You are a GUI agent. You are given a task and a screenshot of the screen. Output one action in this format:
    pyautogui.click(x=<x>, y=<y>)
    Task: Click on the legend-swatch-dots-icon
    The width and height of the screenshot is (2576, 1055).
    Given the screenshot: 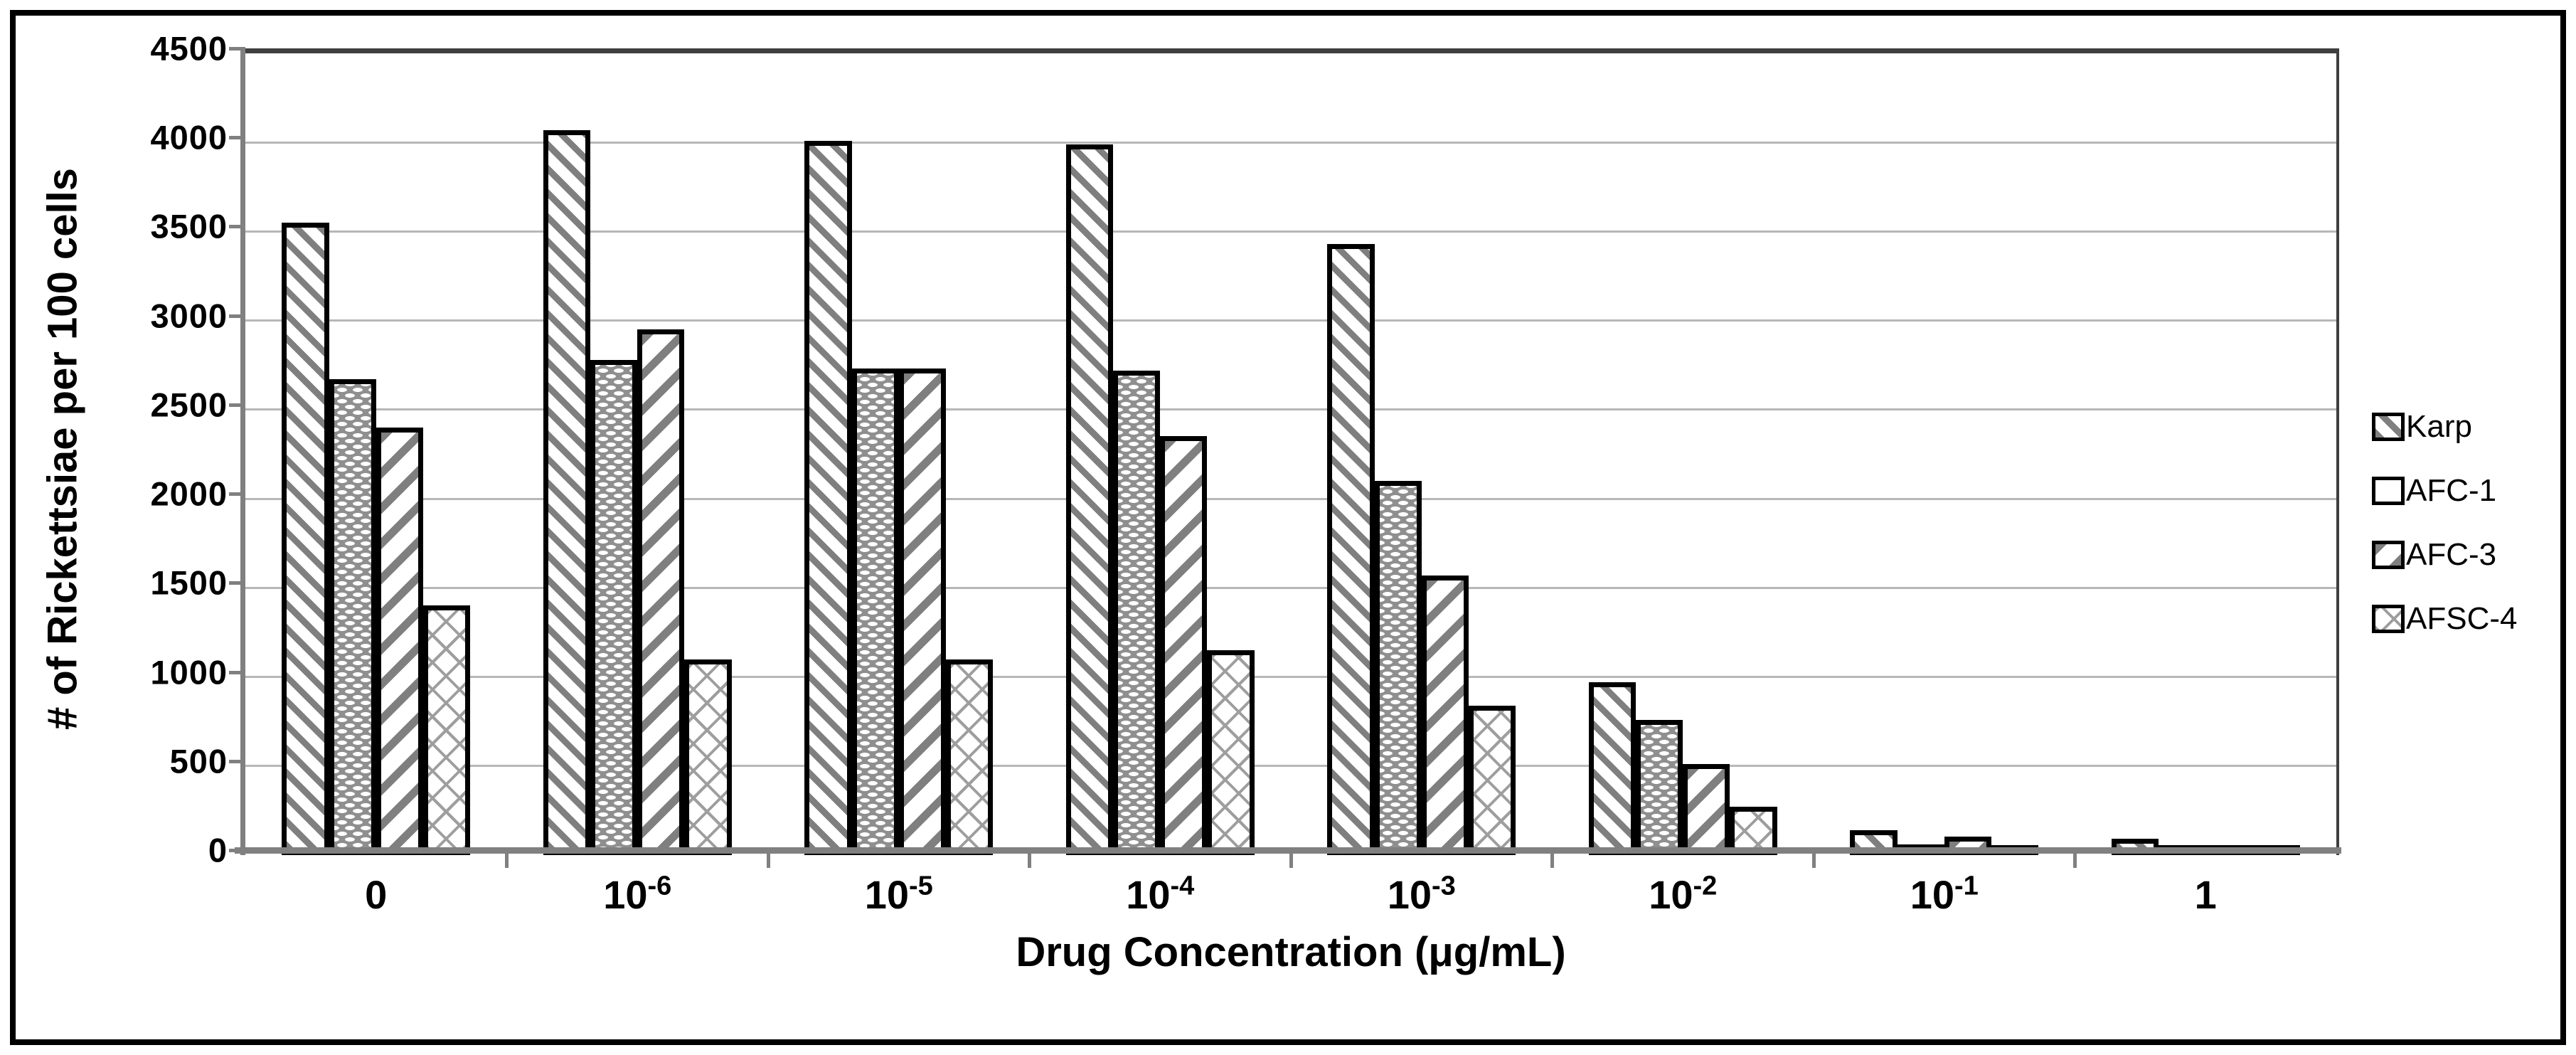 What is the action you would take?
    pyautogui.click(x=2388, y=491)
    